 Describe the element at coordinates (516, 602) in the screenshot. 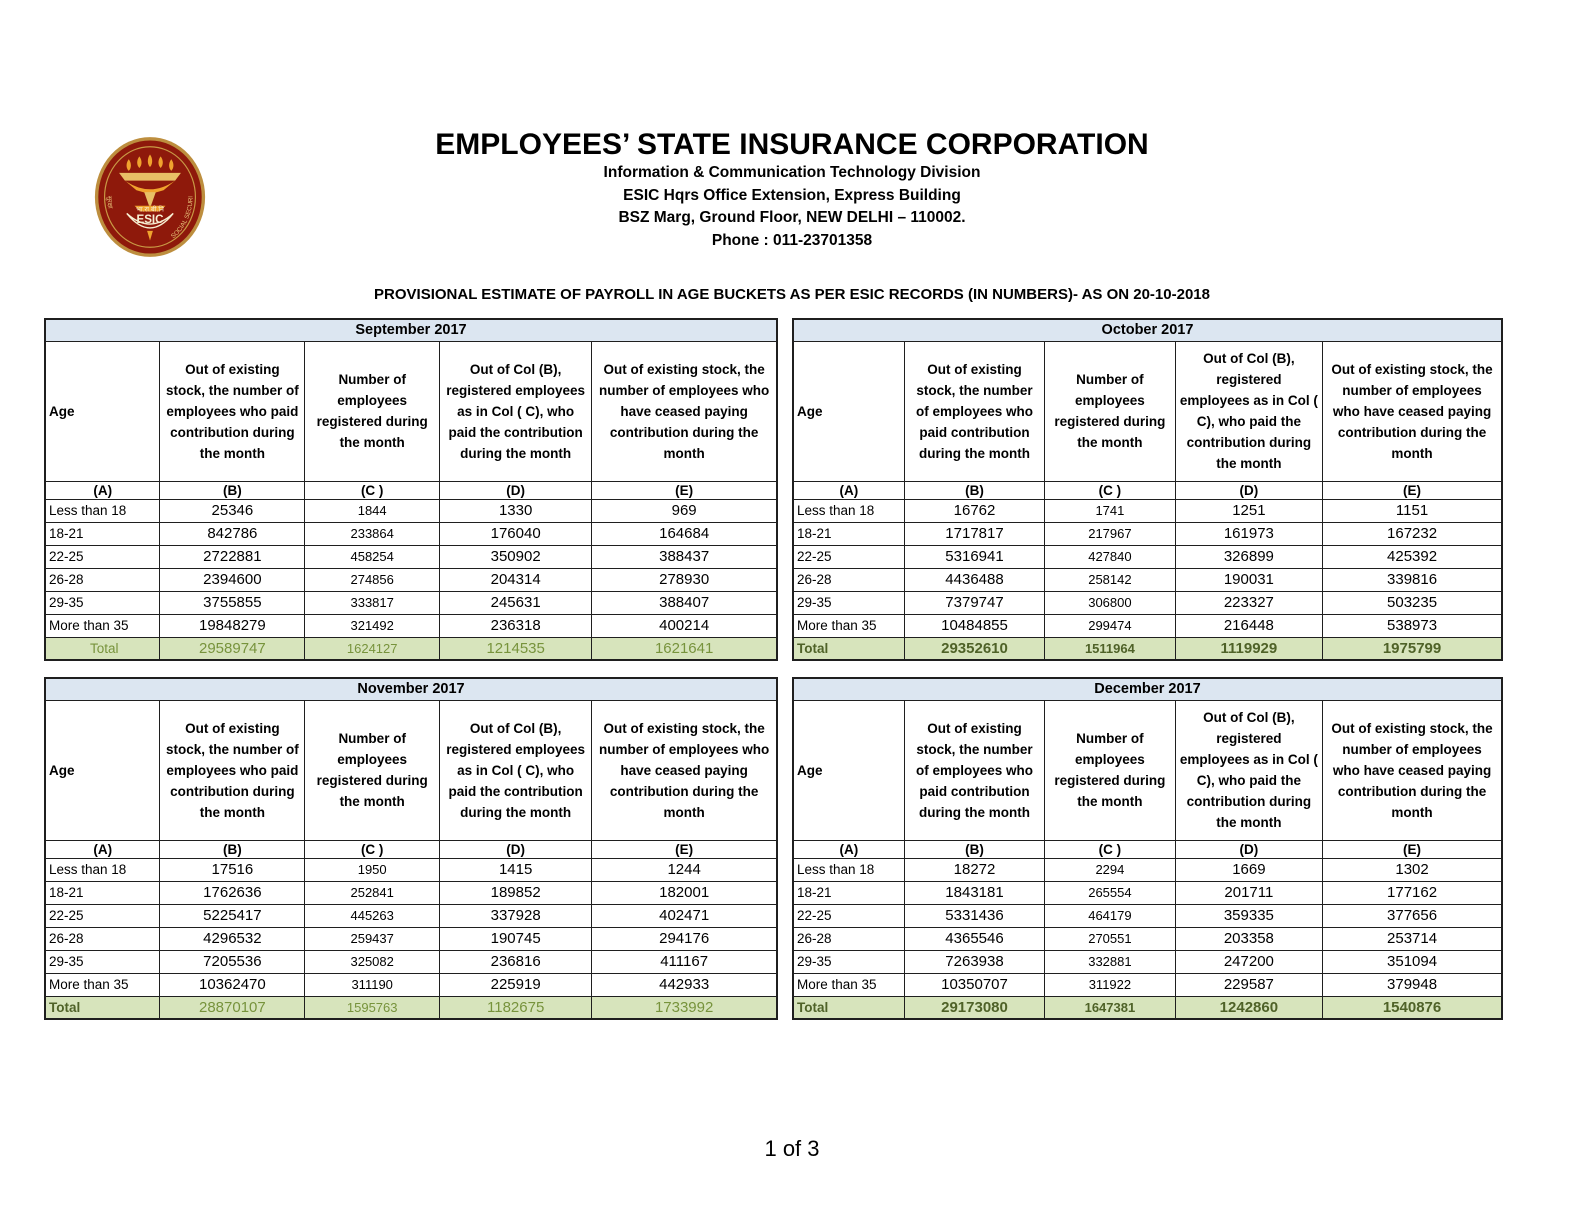

I see `value-cell: 245631` at that location.